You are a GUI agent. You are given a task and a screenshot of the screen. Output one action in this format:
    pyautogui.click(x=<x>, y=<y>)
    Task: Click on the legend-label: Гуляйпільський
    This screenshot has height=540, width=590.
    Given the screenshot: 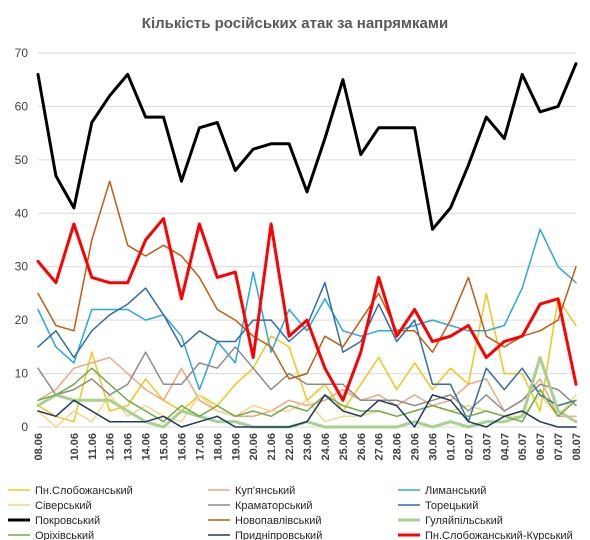 What is the action you would take?
    pyautogui.click(x=464, y=521)
    